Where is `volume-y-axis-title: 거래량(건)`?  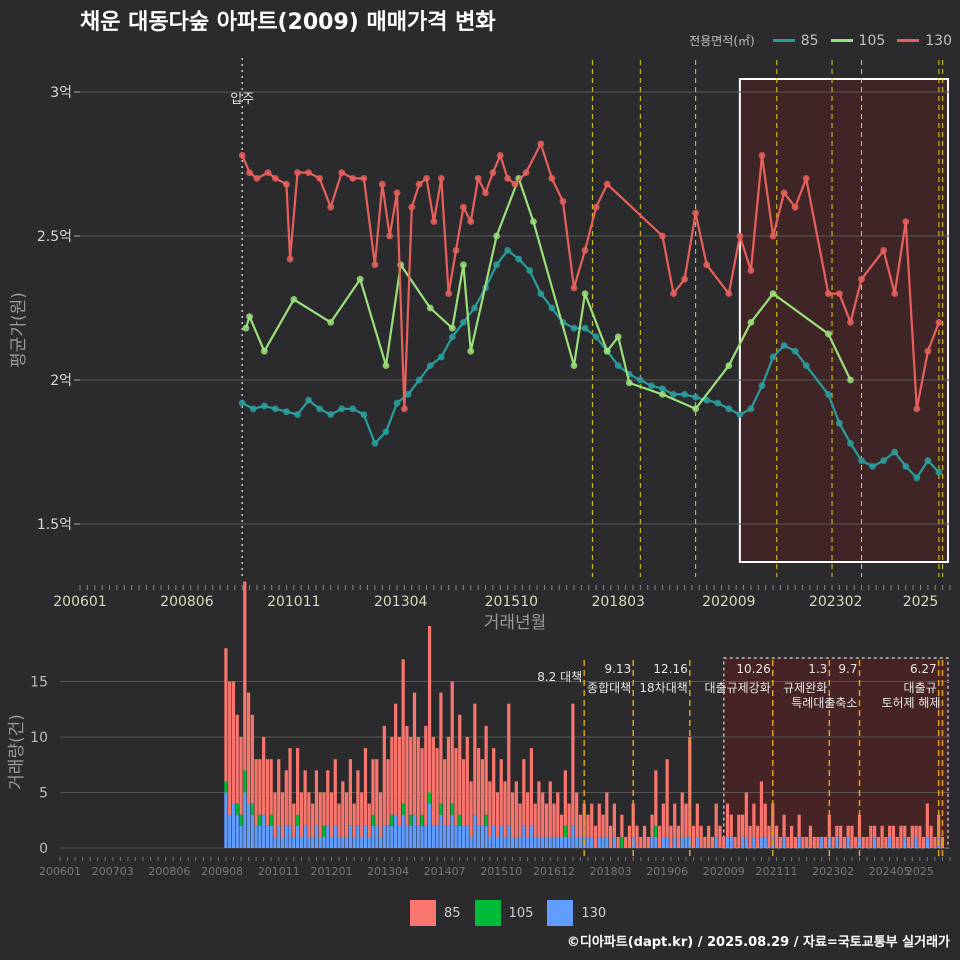 volume-y-axis-title: 거래량(건) is located at coordinates (17, 752).